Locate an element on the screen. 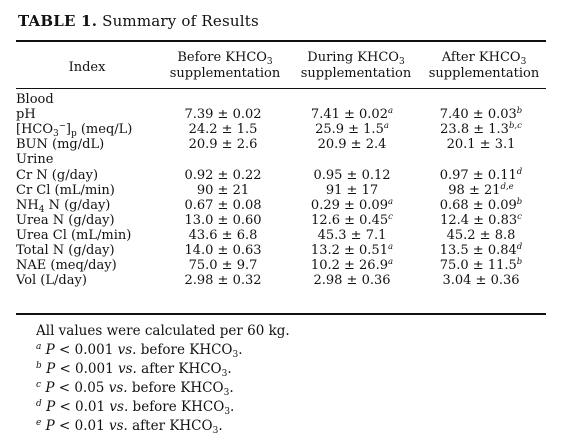  cell-after: 0.97 ± 0.11d is located at coordinates (481, 174).